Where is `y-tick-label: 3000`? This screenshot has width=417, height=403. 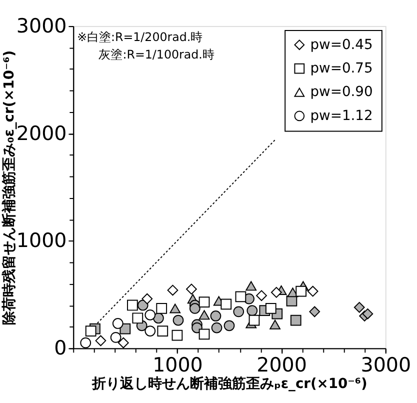
y-tick-label: 3000 is located at coordinates (41, 26).